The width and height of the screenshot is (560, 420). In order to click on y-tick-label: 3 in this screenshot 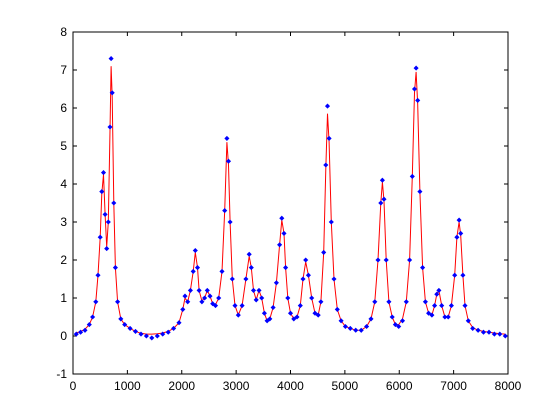, I will do `click(63, 222)`.